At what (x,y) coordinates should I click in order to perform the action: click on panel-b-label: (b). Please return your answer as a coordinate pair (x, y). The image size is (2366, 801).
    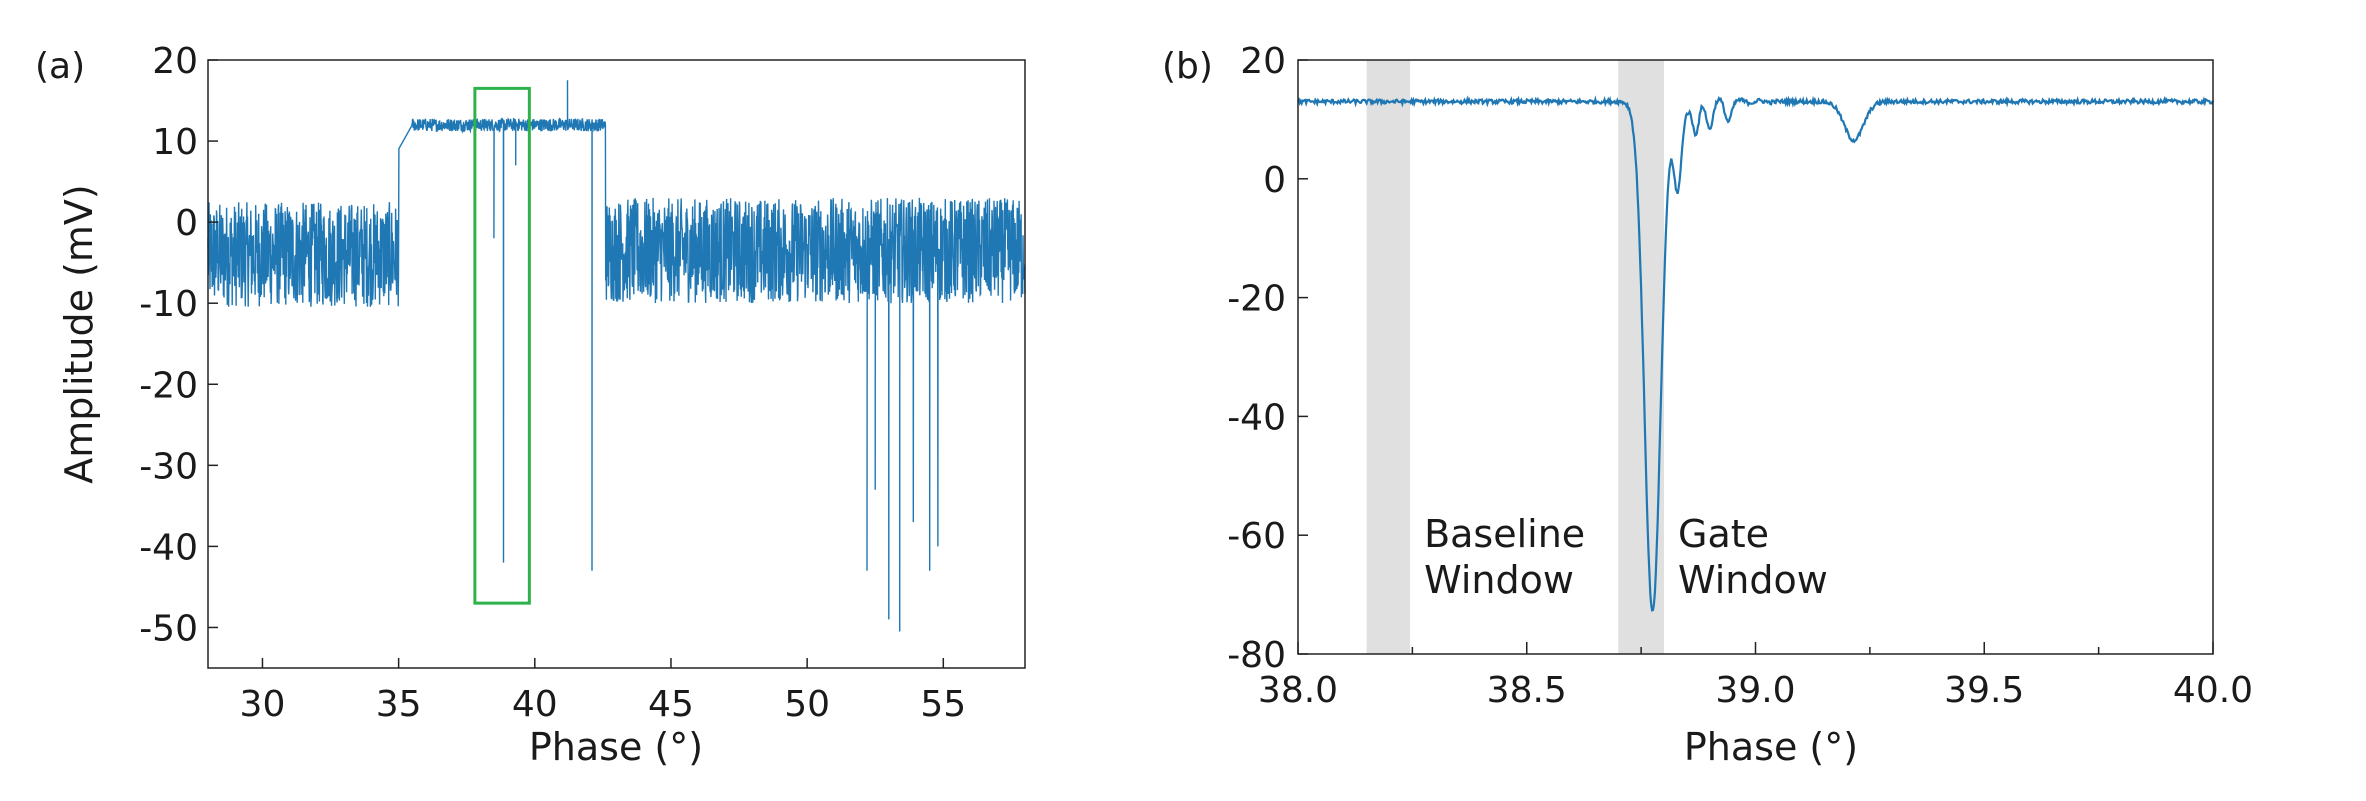
    Looking at the image, I should click on (1187, 66).